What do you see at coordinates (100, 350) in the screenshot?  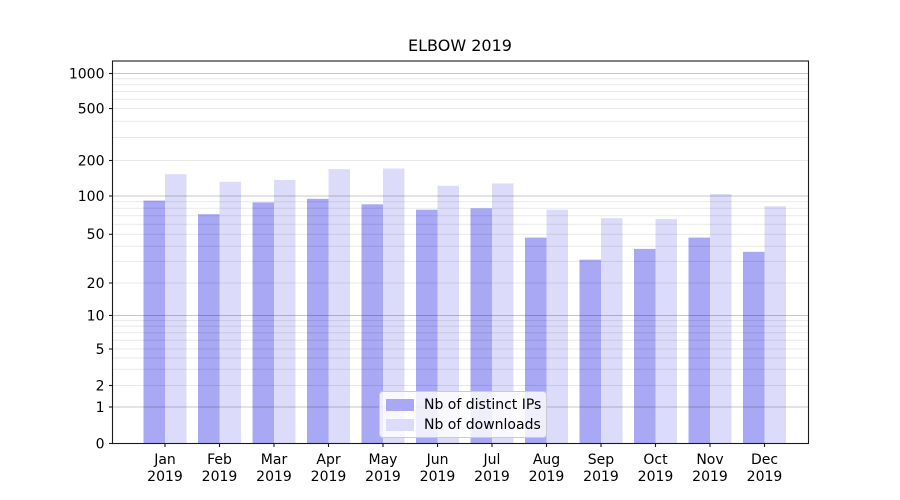 I see `y-tick-label: 5` at bounding box center [100, 350].